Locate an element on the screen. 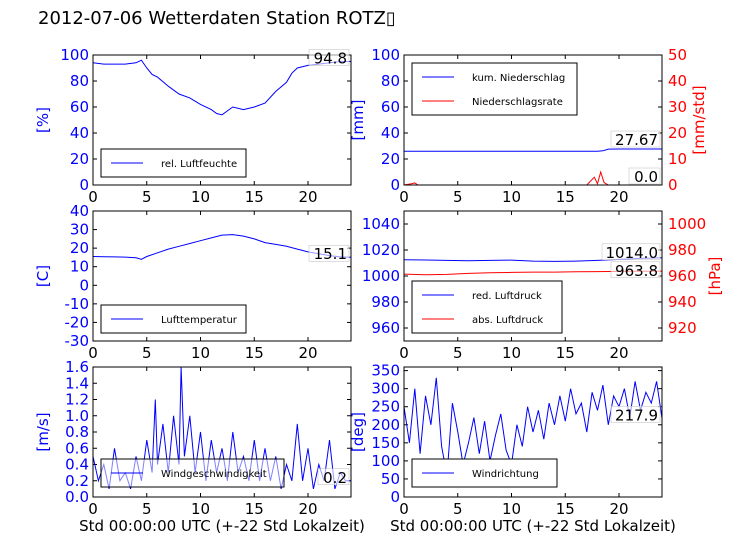  y-tick-label: 250 is located at coordinates (385, 407).